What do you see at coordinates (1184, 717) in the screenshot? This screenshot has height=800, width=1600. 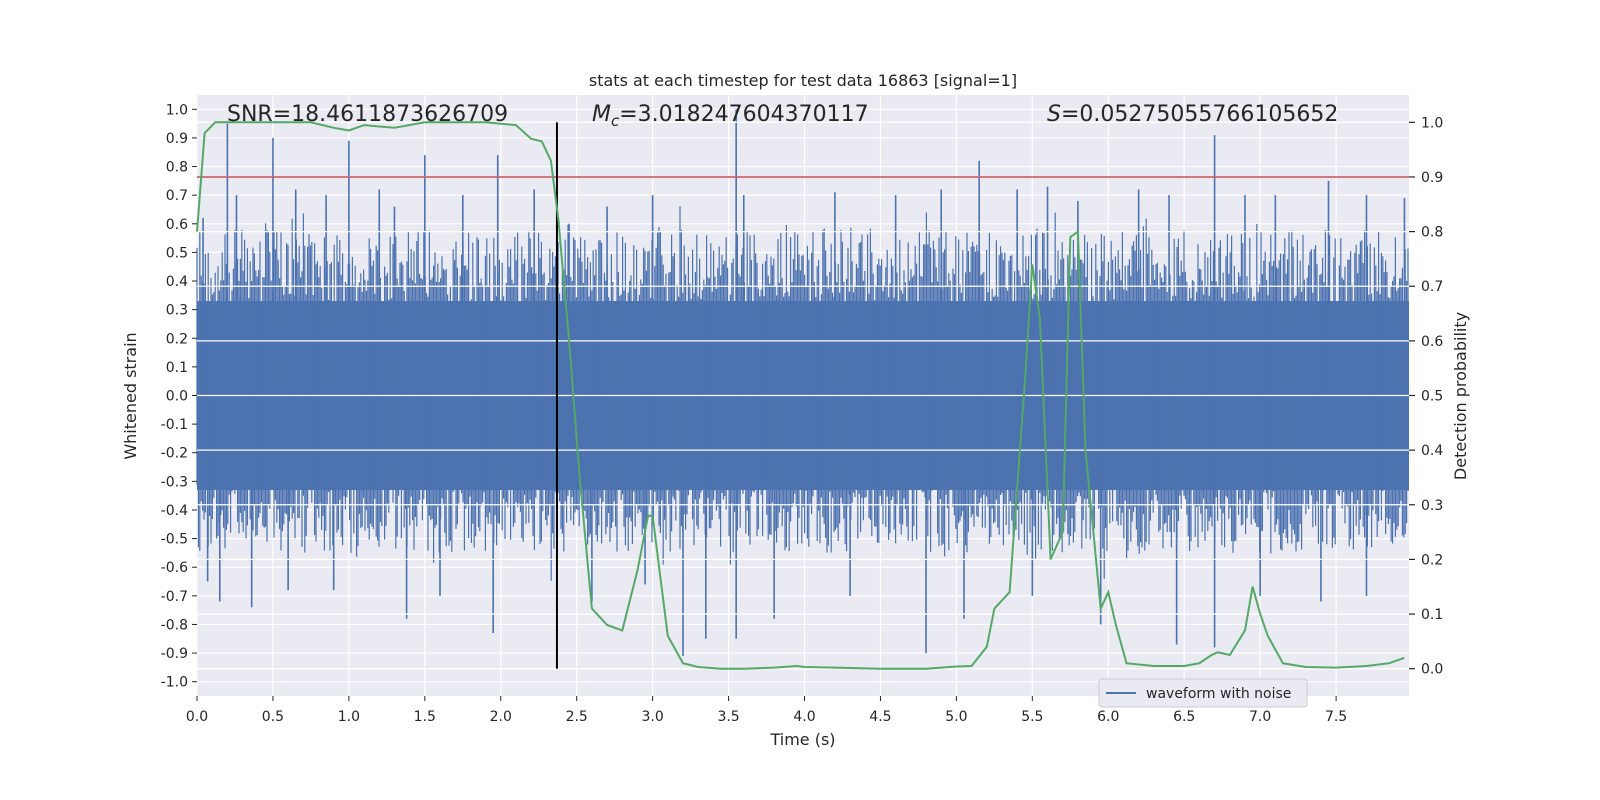 I see `x-tick-label: 6.5` at bounding box center [1184, 717].